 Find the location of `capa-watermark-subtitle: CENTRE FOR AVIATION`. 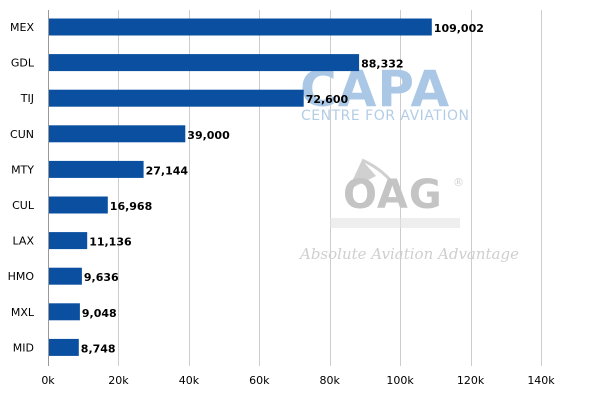

capa-watermark-subtitle: CENTRE FOR AVIATION is located at coordinates (385, 116).